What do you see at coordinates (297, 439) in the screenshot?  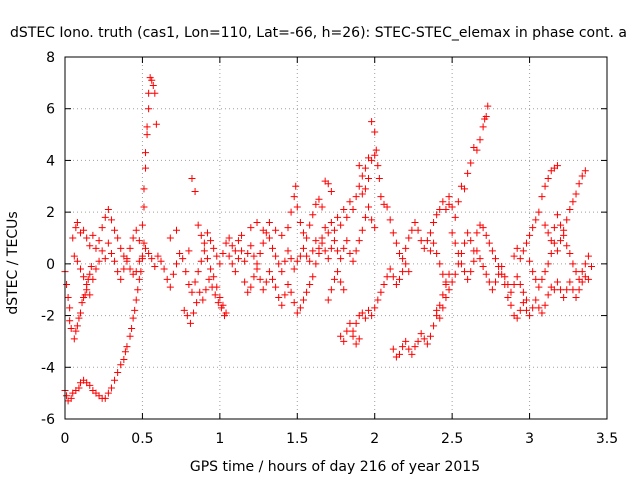 I see `x-tick-label: 1.5` at bounding box center [297, 439].